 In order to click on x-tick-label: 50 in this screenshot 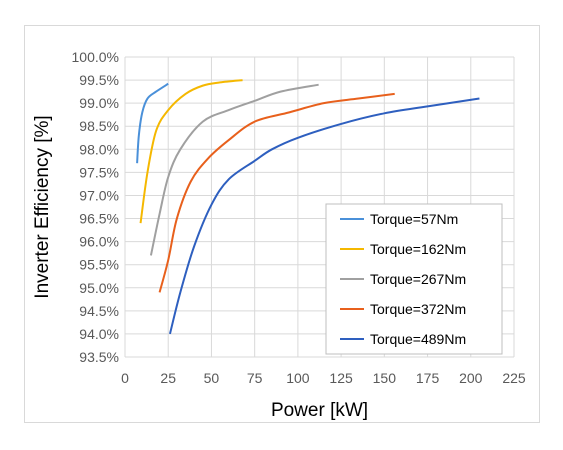, I will do `click(212, 378)`.